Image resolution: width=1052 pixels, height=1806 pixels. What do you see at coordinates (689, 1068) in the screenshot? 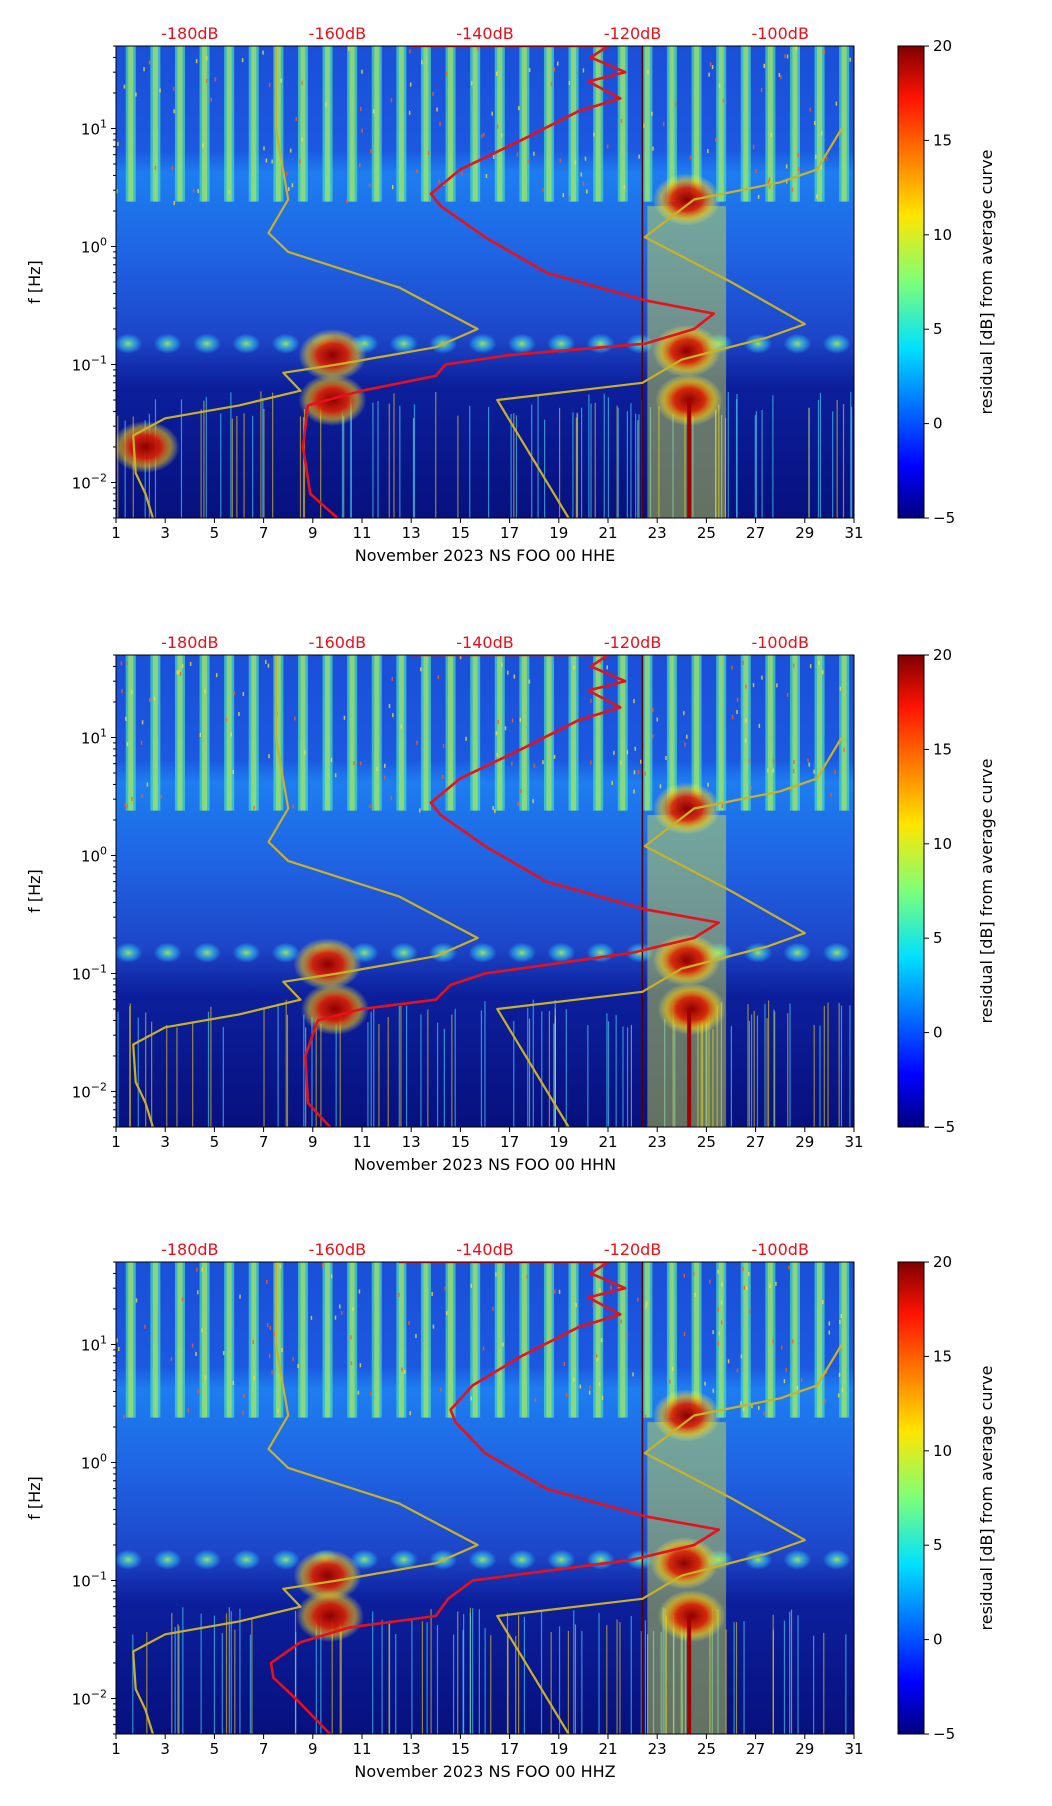
I see `storm-streak` at bounding box center [689, 1068].